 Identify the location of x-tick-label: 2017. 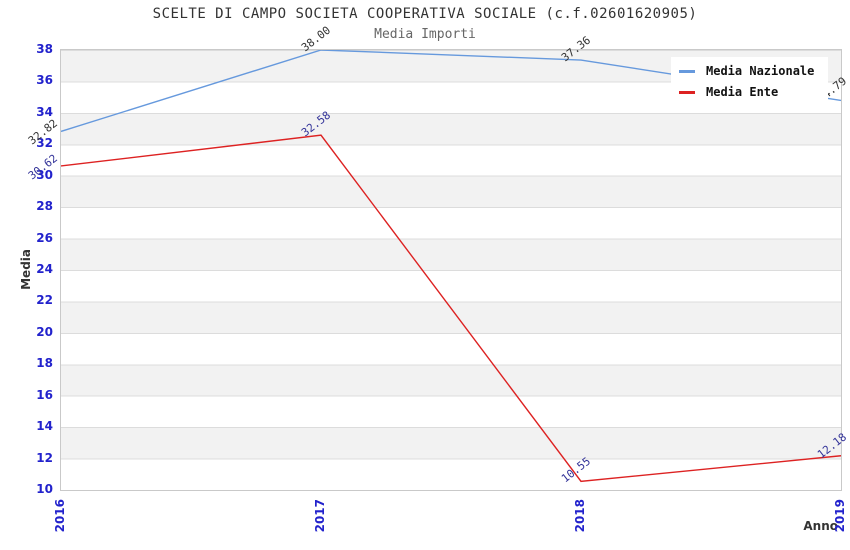
(320, 516).